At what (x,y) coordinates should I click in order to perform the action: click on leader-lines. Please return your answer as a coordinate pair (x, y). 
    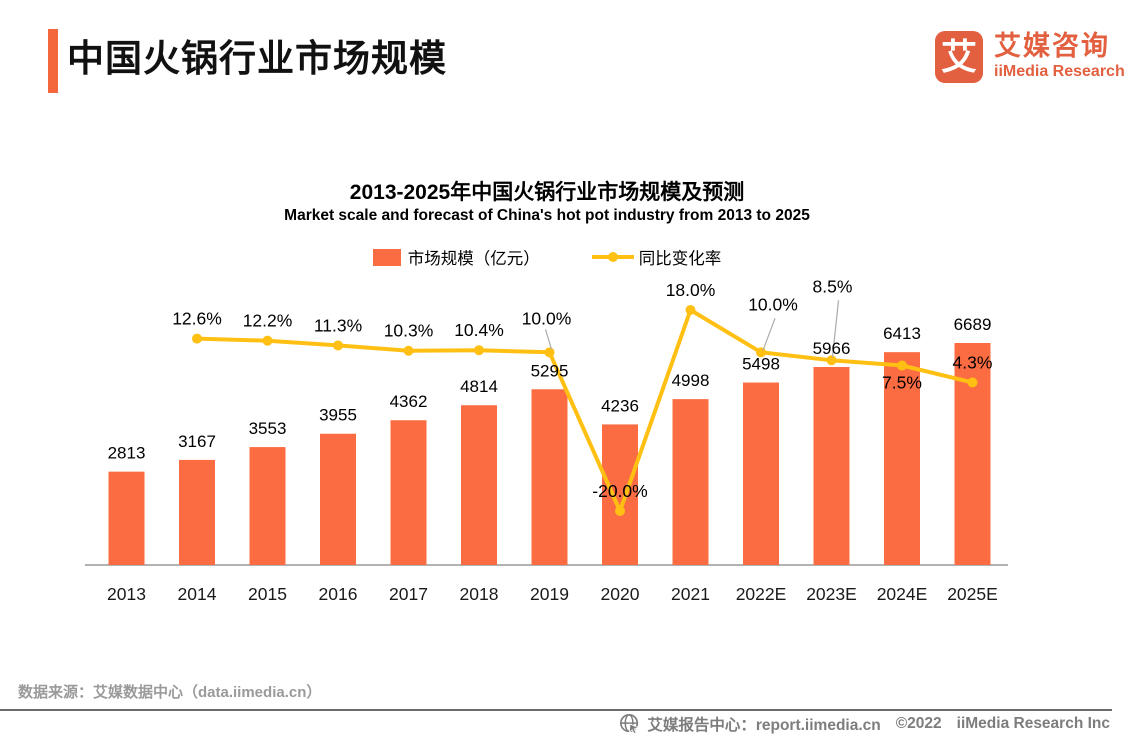
    Looking at the image, I should click on (692, 329).